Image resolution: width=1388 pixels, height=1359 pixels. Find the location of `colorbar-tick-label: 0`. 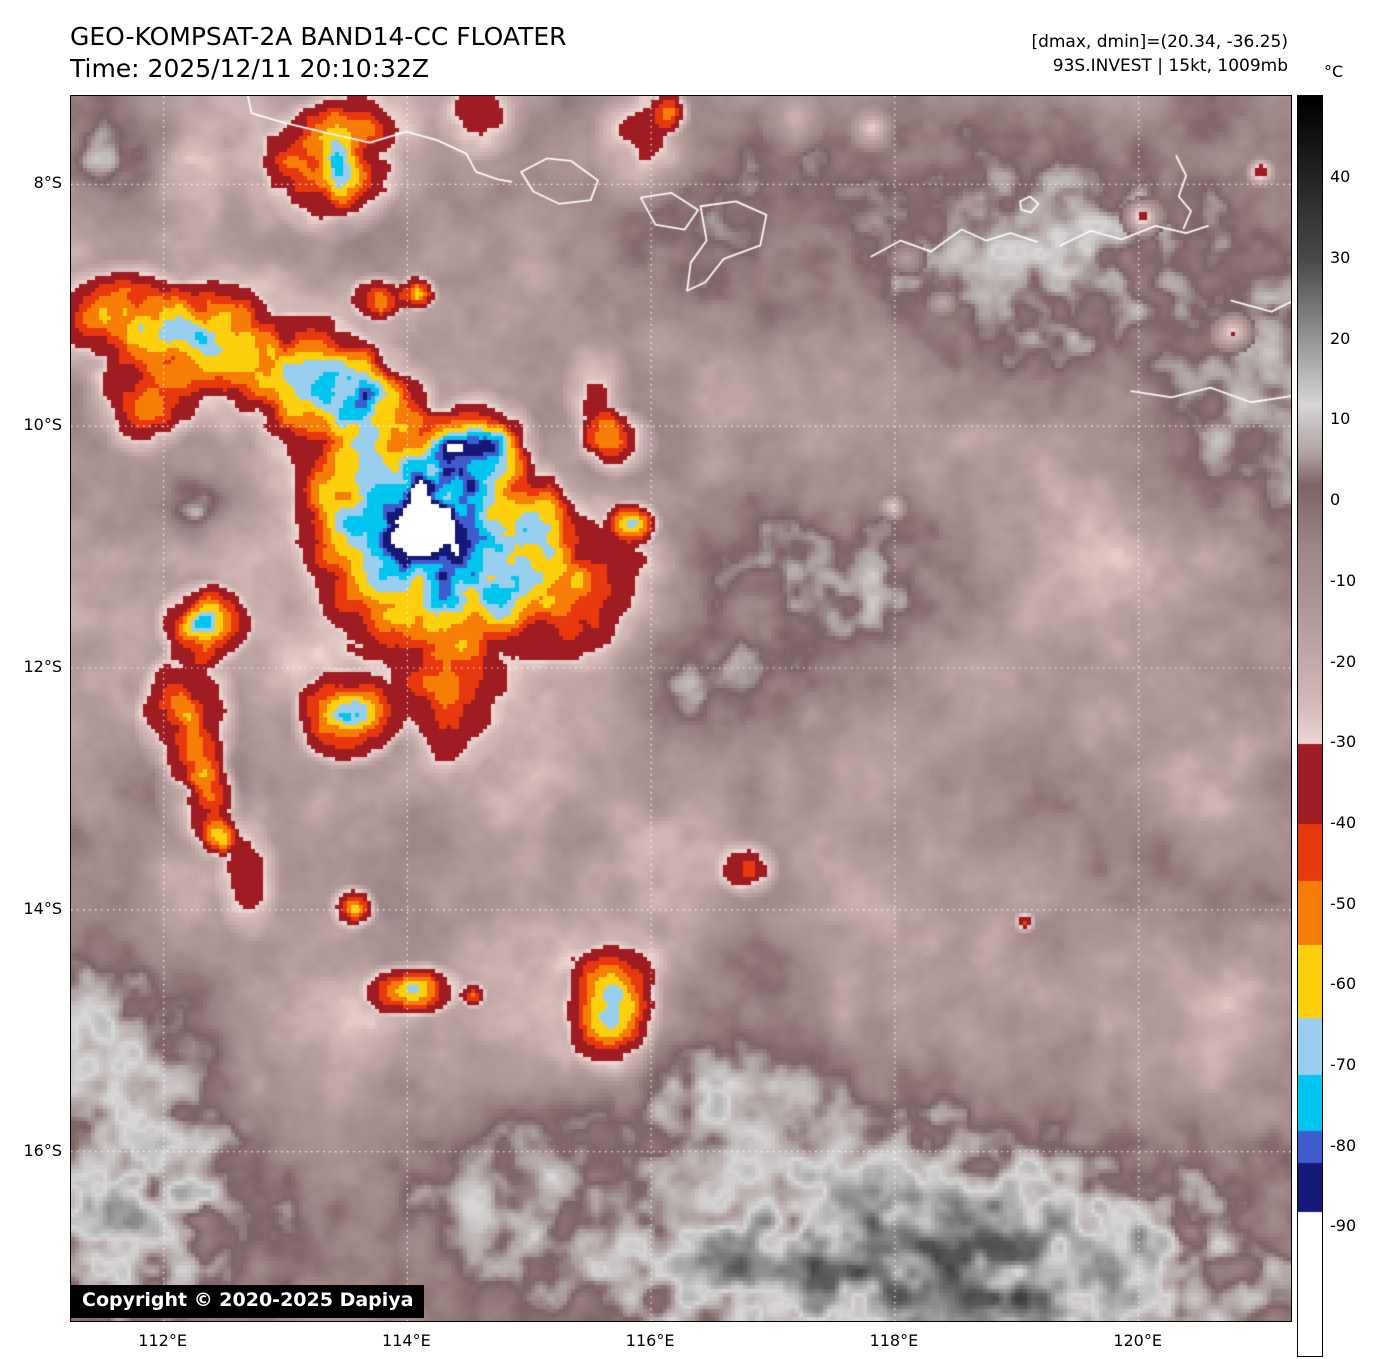

colorbar-tick-label: 0 is located at coordinates (1335, 500).